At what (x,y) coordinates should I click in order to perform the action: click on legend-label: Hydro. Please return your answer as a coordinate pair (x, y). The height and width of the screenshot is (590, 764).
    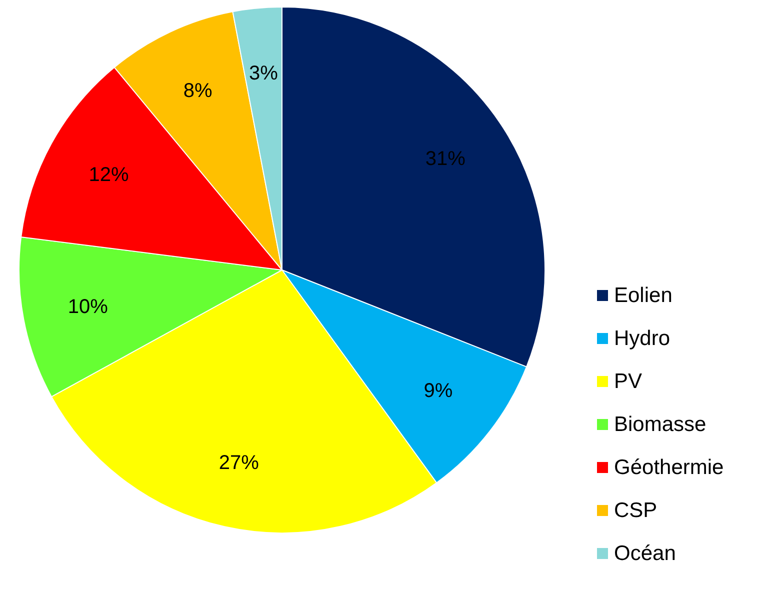
    Looking at the image, I should click on (642, 338).